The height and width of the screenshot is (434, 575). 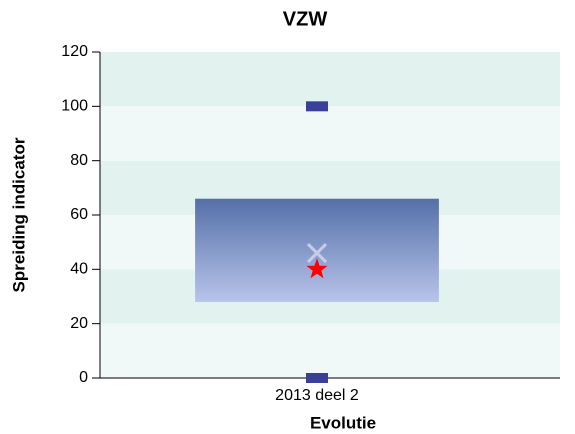 What do you see at coordinates (343, 422) in the screenshot?
I see `x-axis-label: Evolutie` at bounding box center [343, 422].